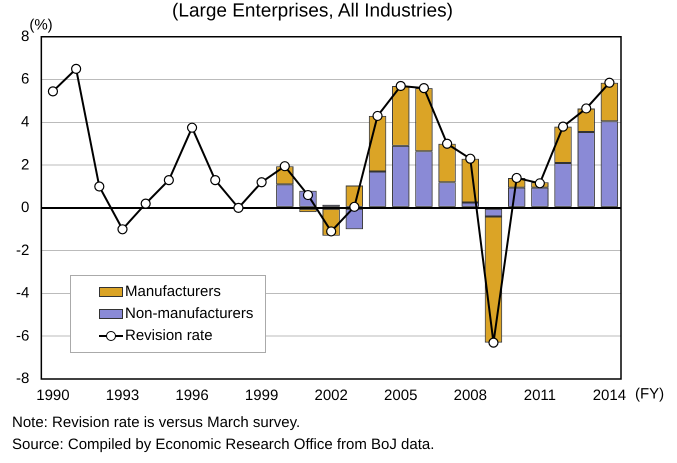 The height and width of the screenshot is (463, 677). What do you see at coordinates (25, 121) in the screenshot?
I see `y-tick-label: 4` at bounding box center [25, 121].